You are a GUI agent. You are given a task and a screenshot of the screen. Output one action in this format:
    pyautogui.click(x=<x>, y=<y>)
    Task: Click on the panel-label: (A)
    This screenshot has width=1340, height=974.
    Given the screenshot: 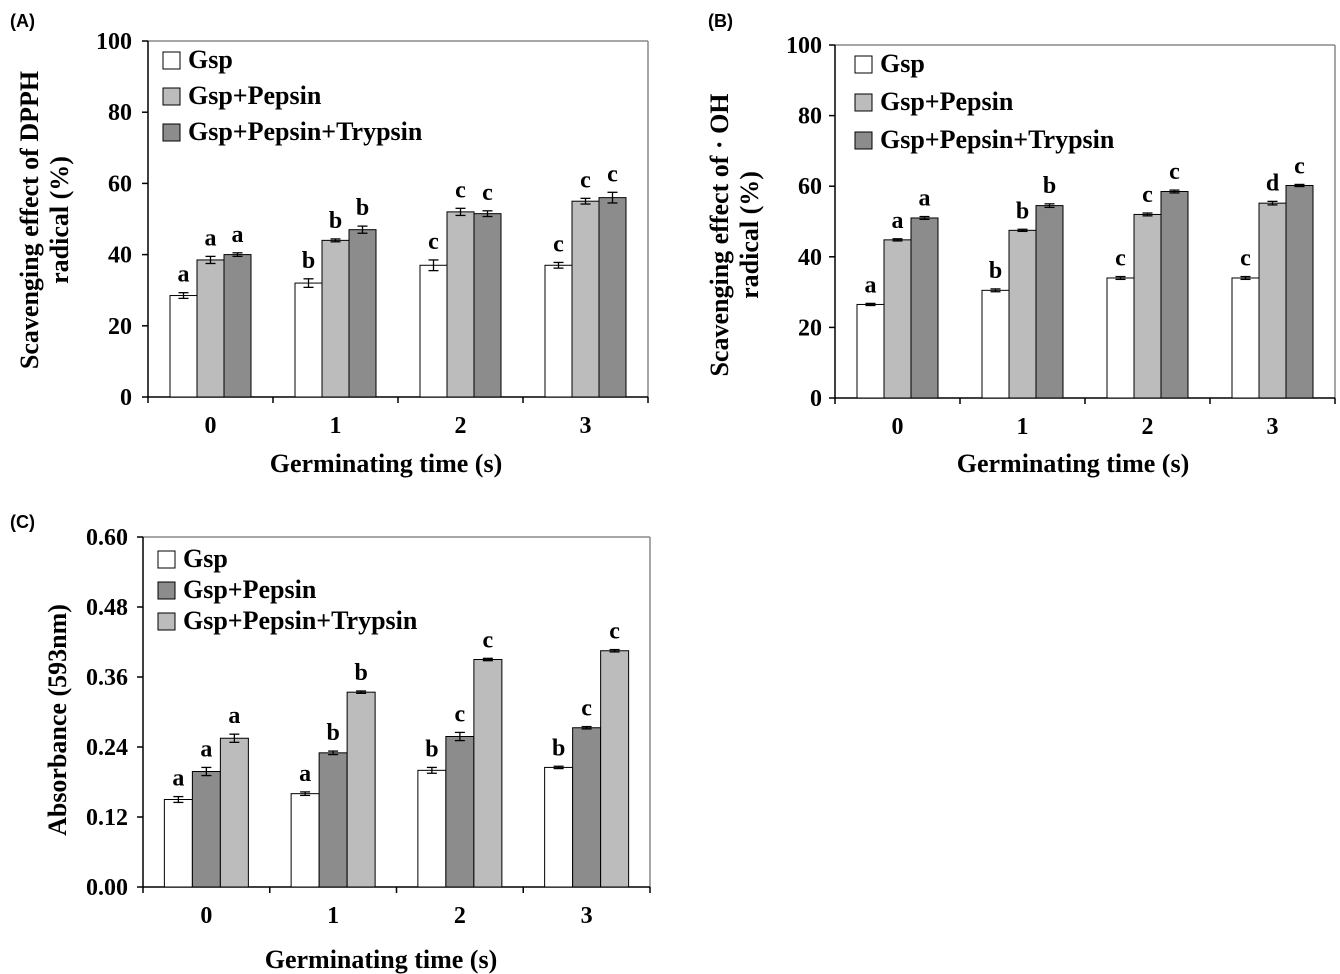 What is the action you would take?
    pyautogui.click(x=22, y=21)
    